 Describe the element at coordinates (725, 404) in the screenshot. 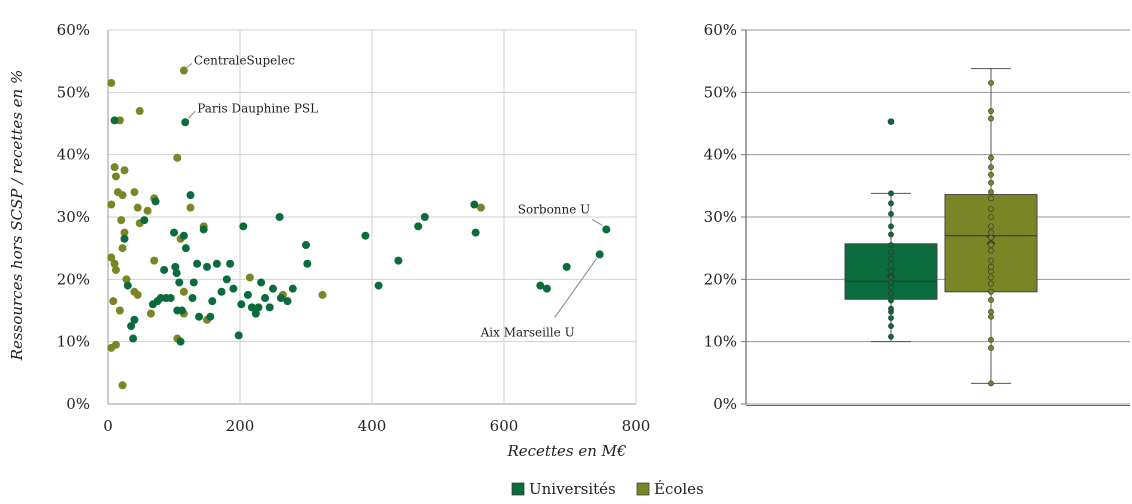

I see `boxplot-y-tick-label: 0%` at that location.